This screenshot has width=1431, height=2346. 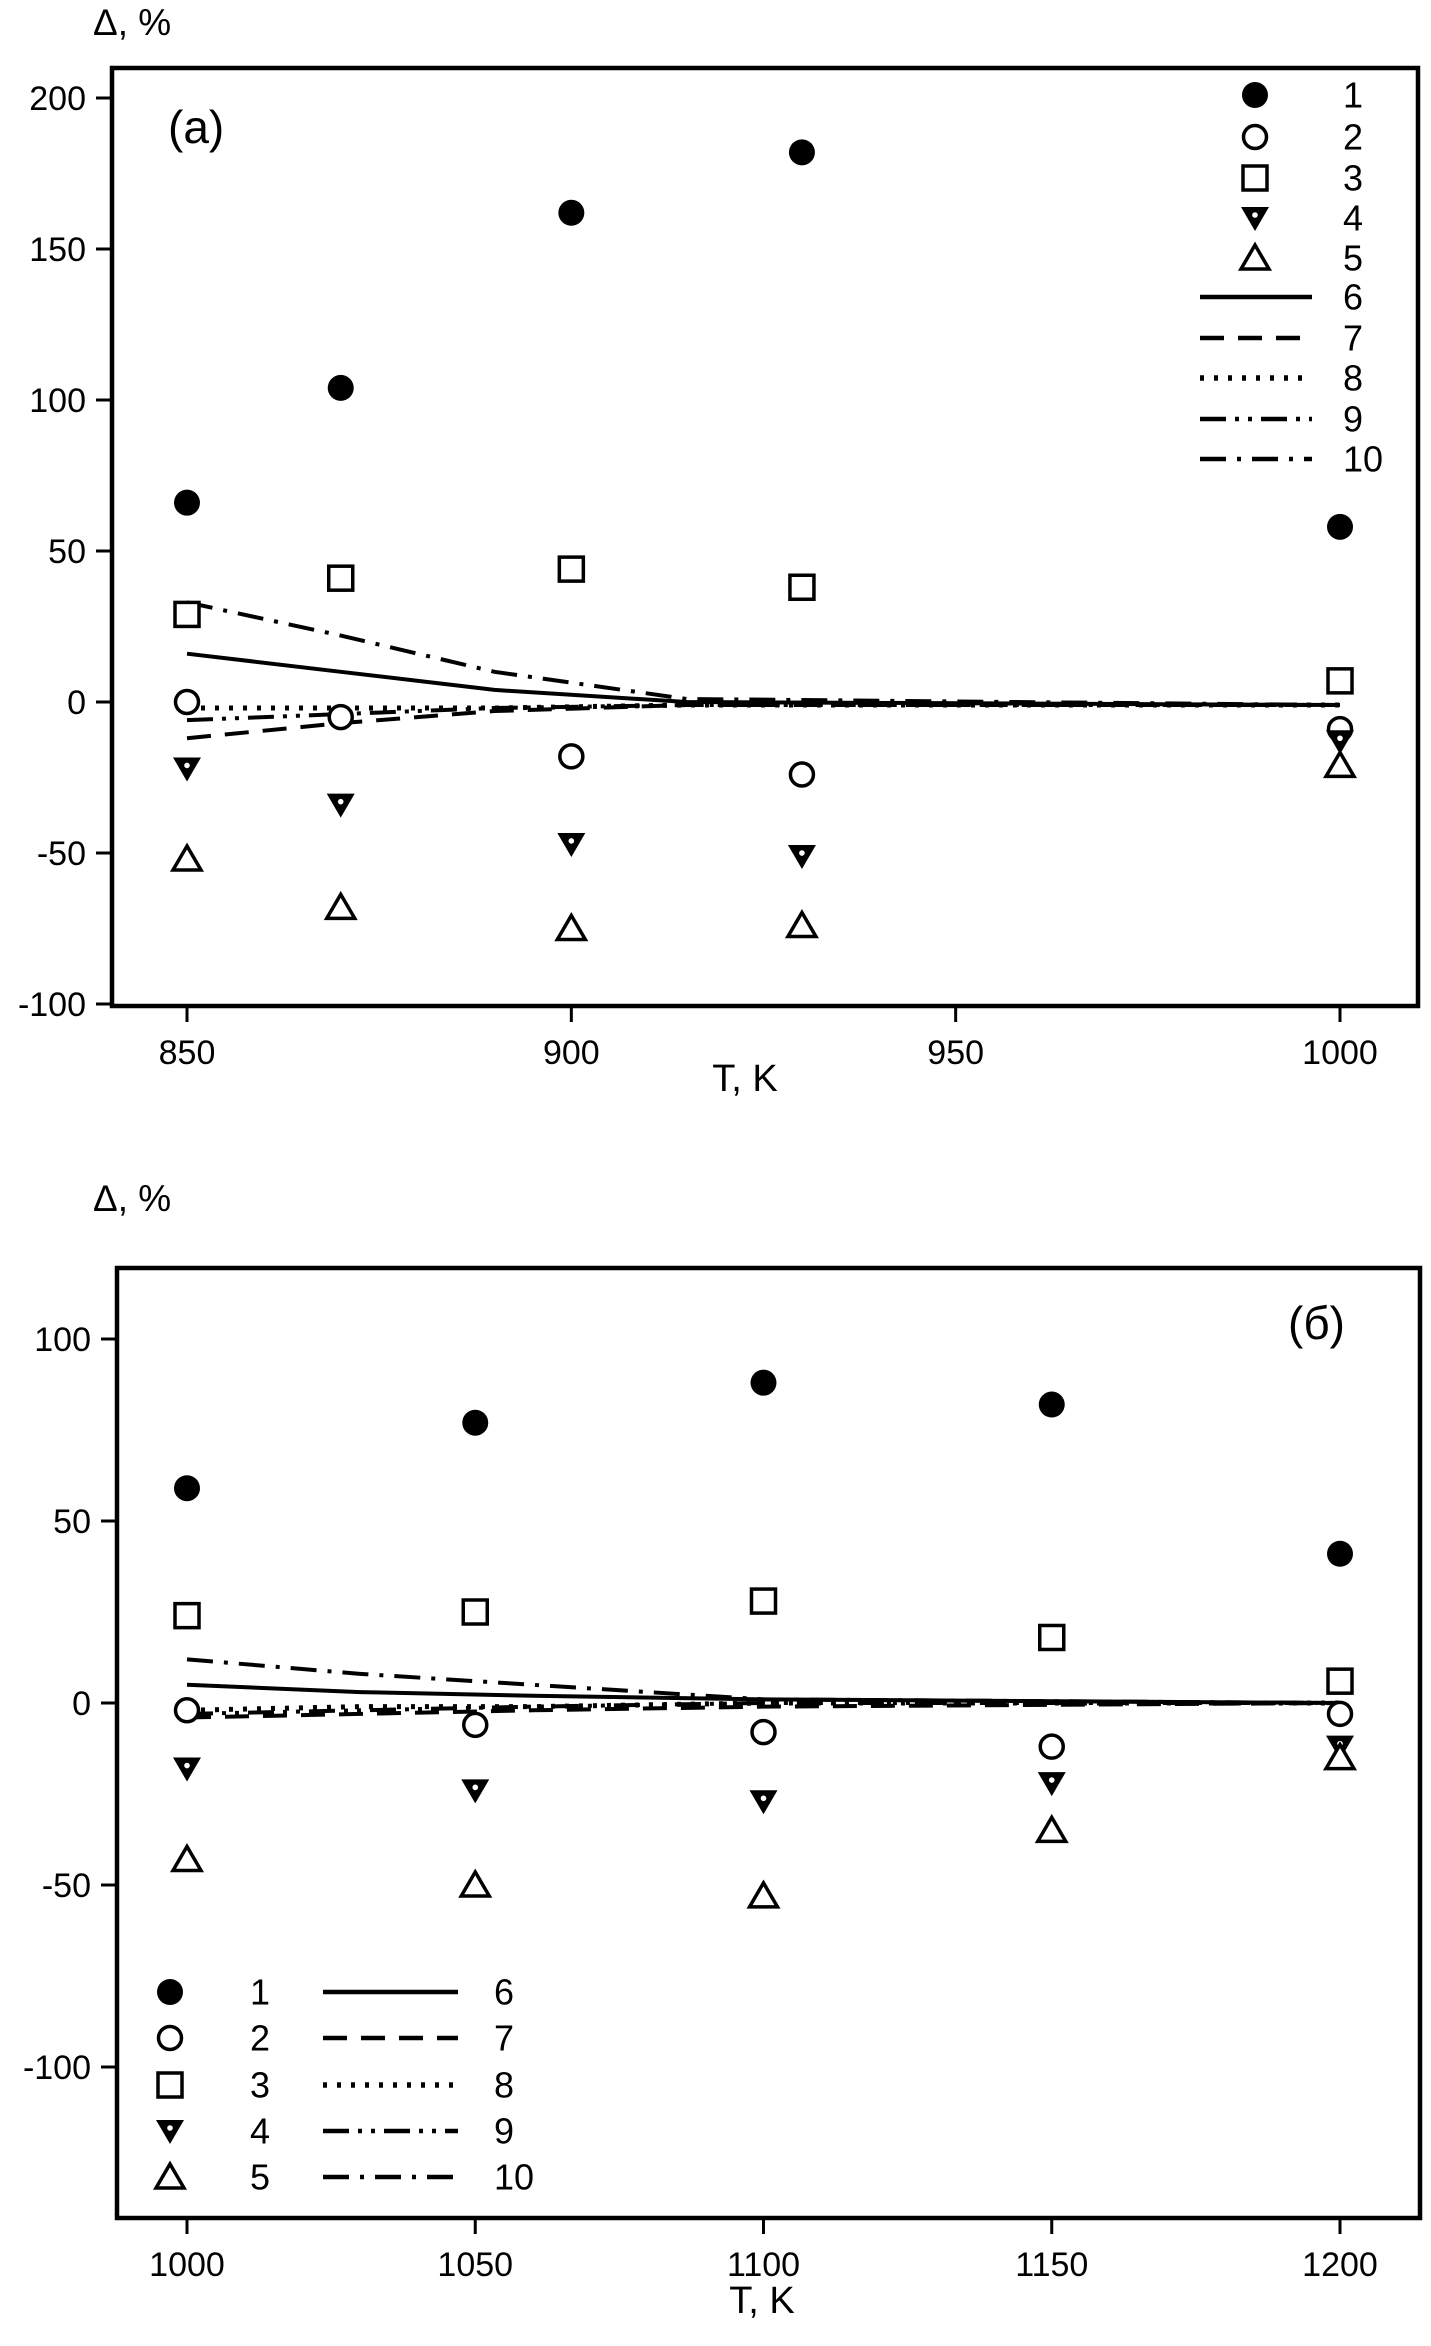 What do you see at coordinates (745, 1079) in the screenshot?
I see `panel-a-x-axis-title: T, K` at bounding box center [745, 1079].